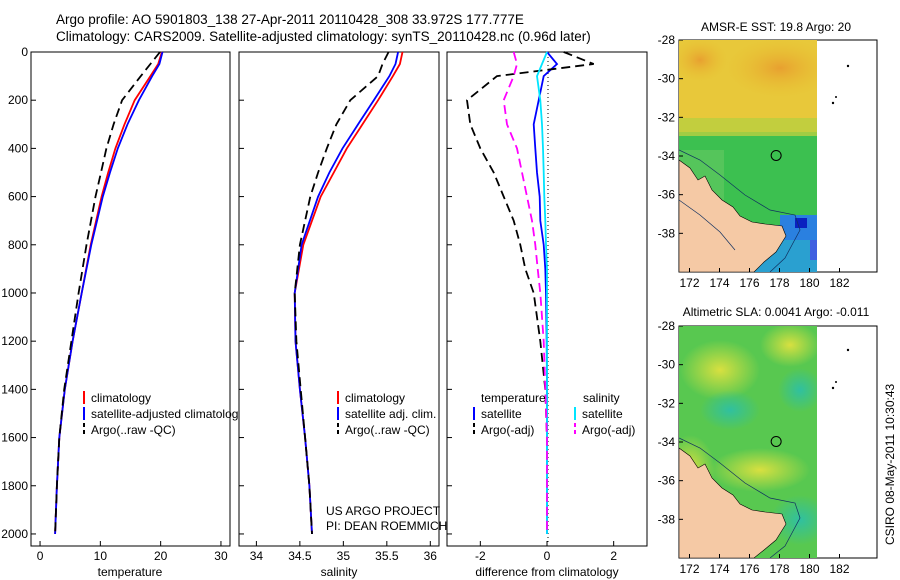 This screenshot has height=580, width=900. I want to click on sst-lon-tick-label: 176, so click(749, 283).